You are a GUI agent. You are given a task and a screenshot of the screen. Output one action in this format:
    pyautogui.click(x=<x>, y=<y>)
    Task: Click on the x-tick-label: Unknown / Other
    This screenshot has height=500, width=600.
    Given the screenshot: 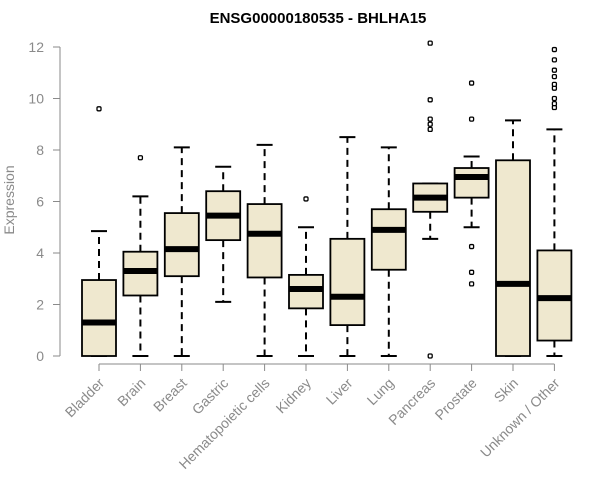 What is the action you would take?
    pyautogui.click(x=520, y=418)
    